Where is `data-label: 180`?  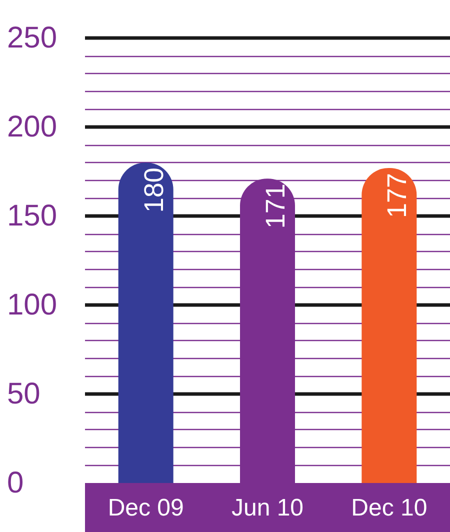
data-label: 180 is located at coordinates (153, 190).